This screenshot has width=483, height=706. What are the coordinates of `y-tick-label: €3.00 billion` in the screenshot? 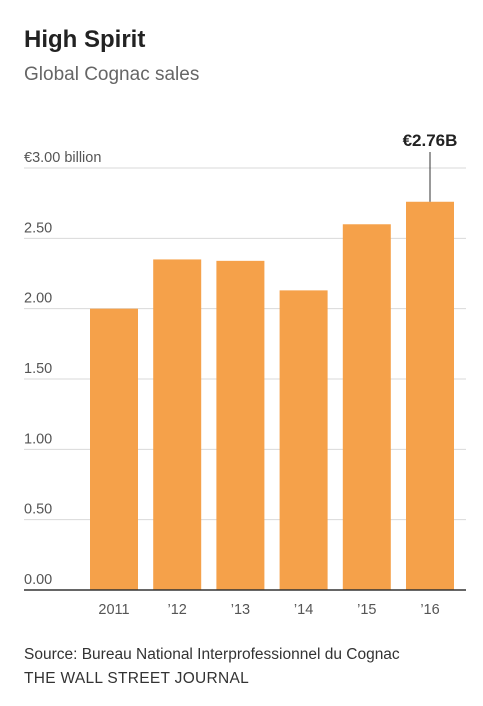 It's located at (62, 158).